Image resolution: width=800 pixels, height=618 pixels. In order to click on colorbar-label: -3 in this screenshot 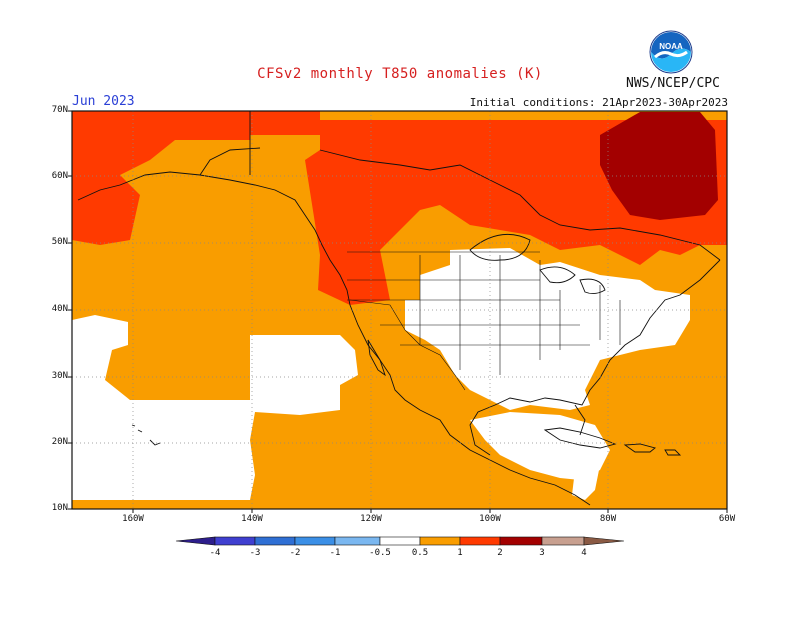, I will do `click(255, 553)`.